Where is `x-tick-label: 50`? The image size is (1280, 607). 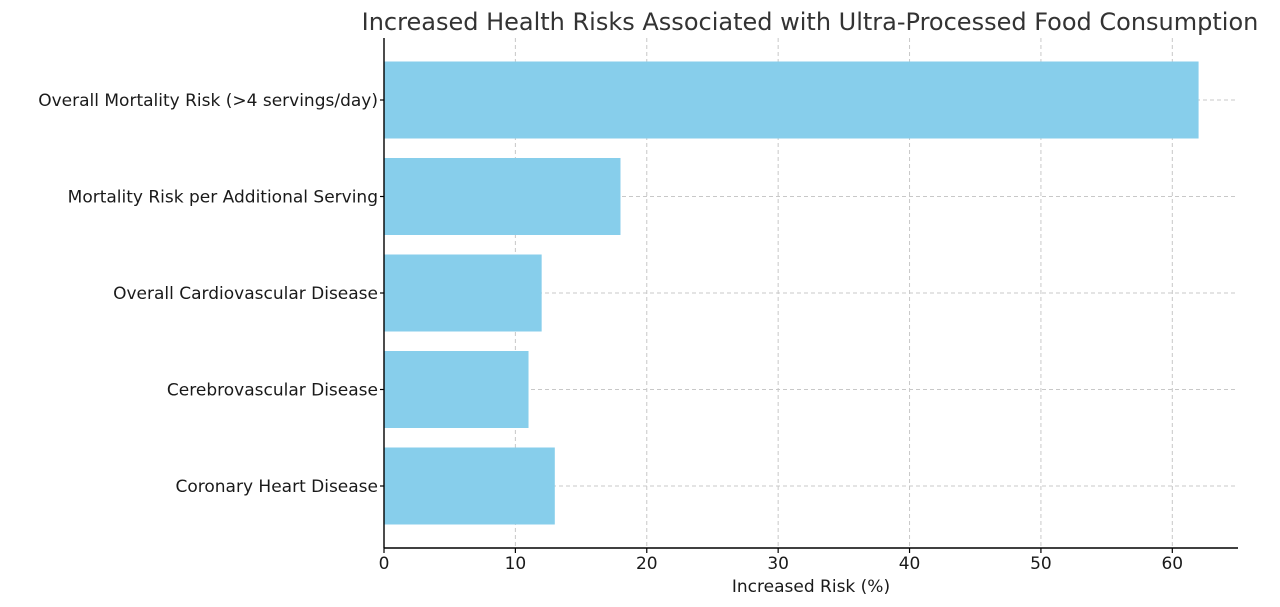
x-tick-label: 50 is located at coordinates (1041, 564).